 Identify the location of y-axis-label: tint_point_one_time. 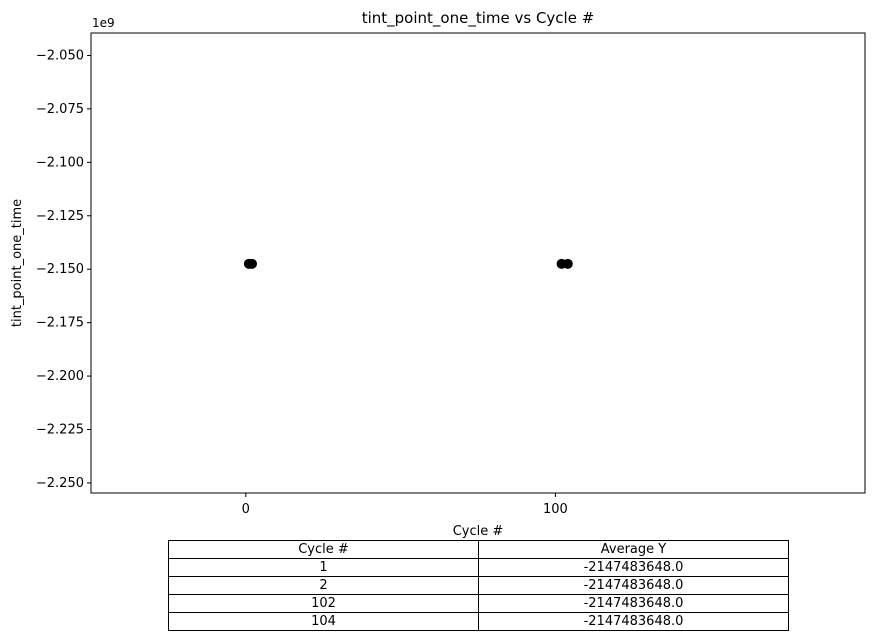
(17, 263).